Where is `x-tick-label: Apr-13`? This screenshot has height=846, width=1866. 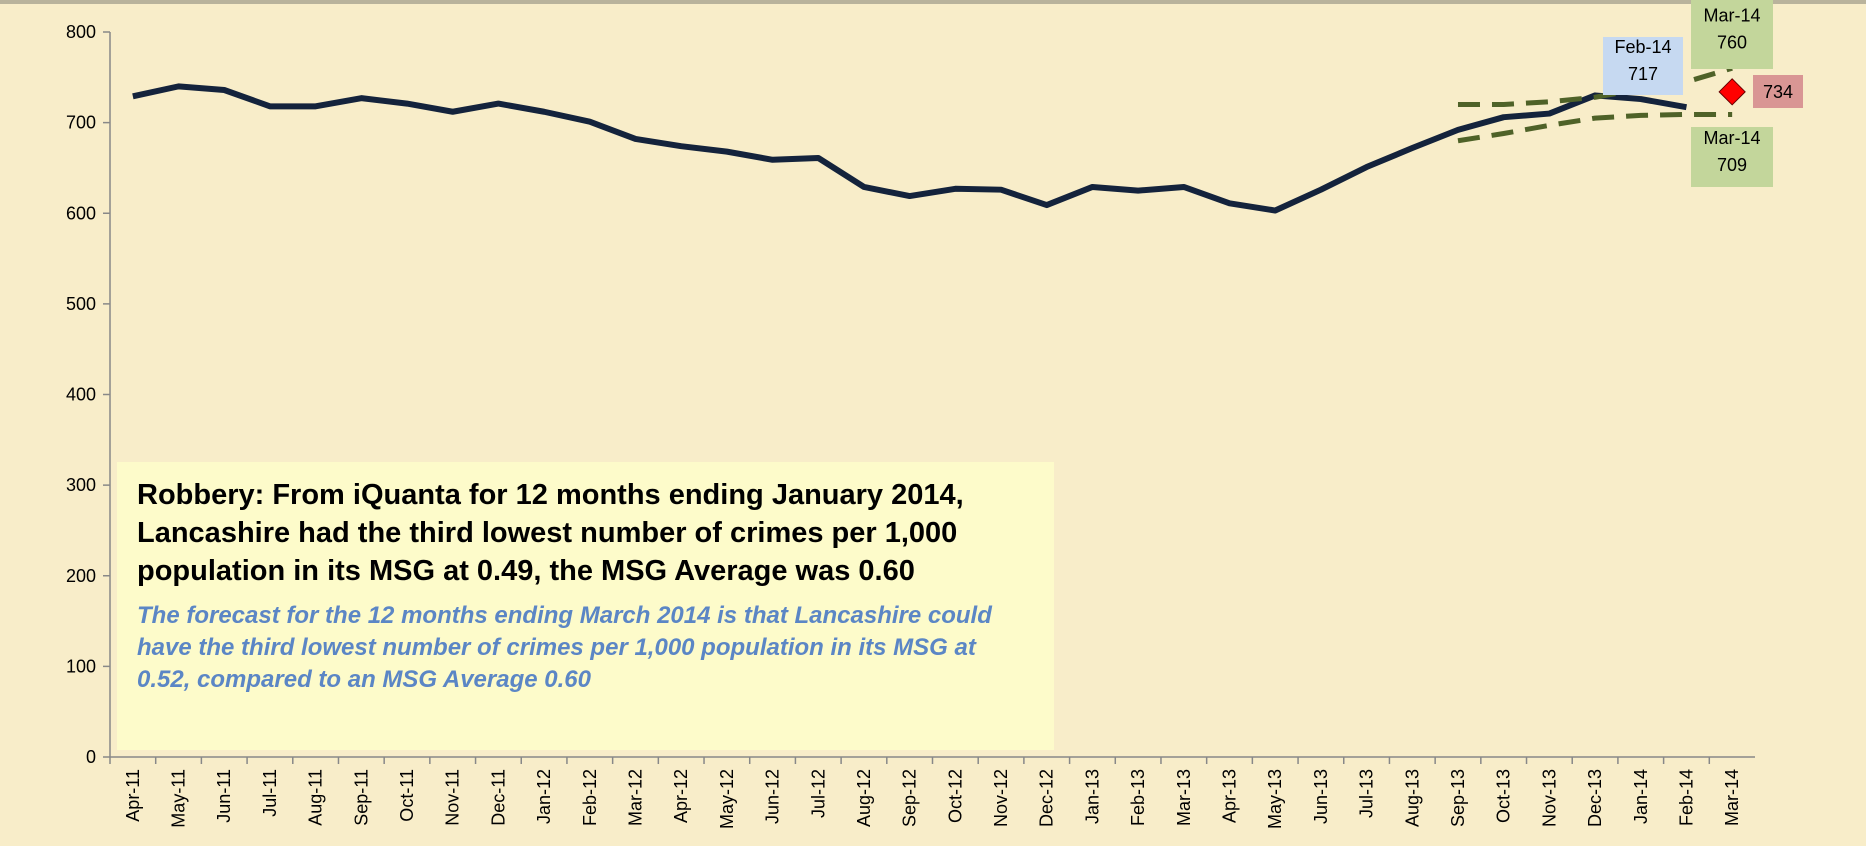
x-tick-label: Apr-13 is located at coordinates (1230, 796).